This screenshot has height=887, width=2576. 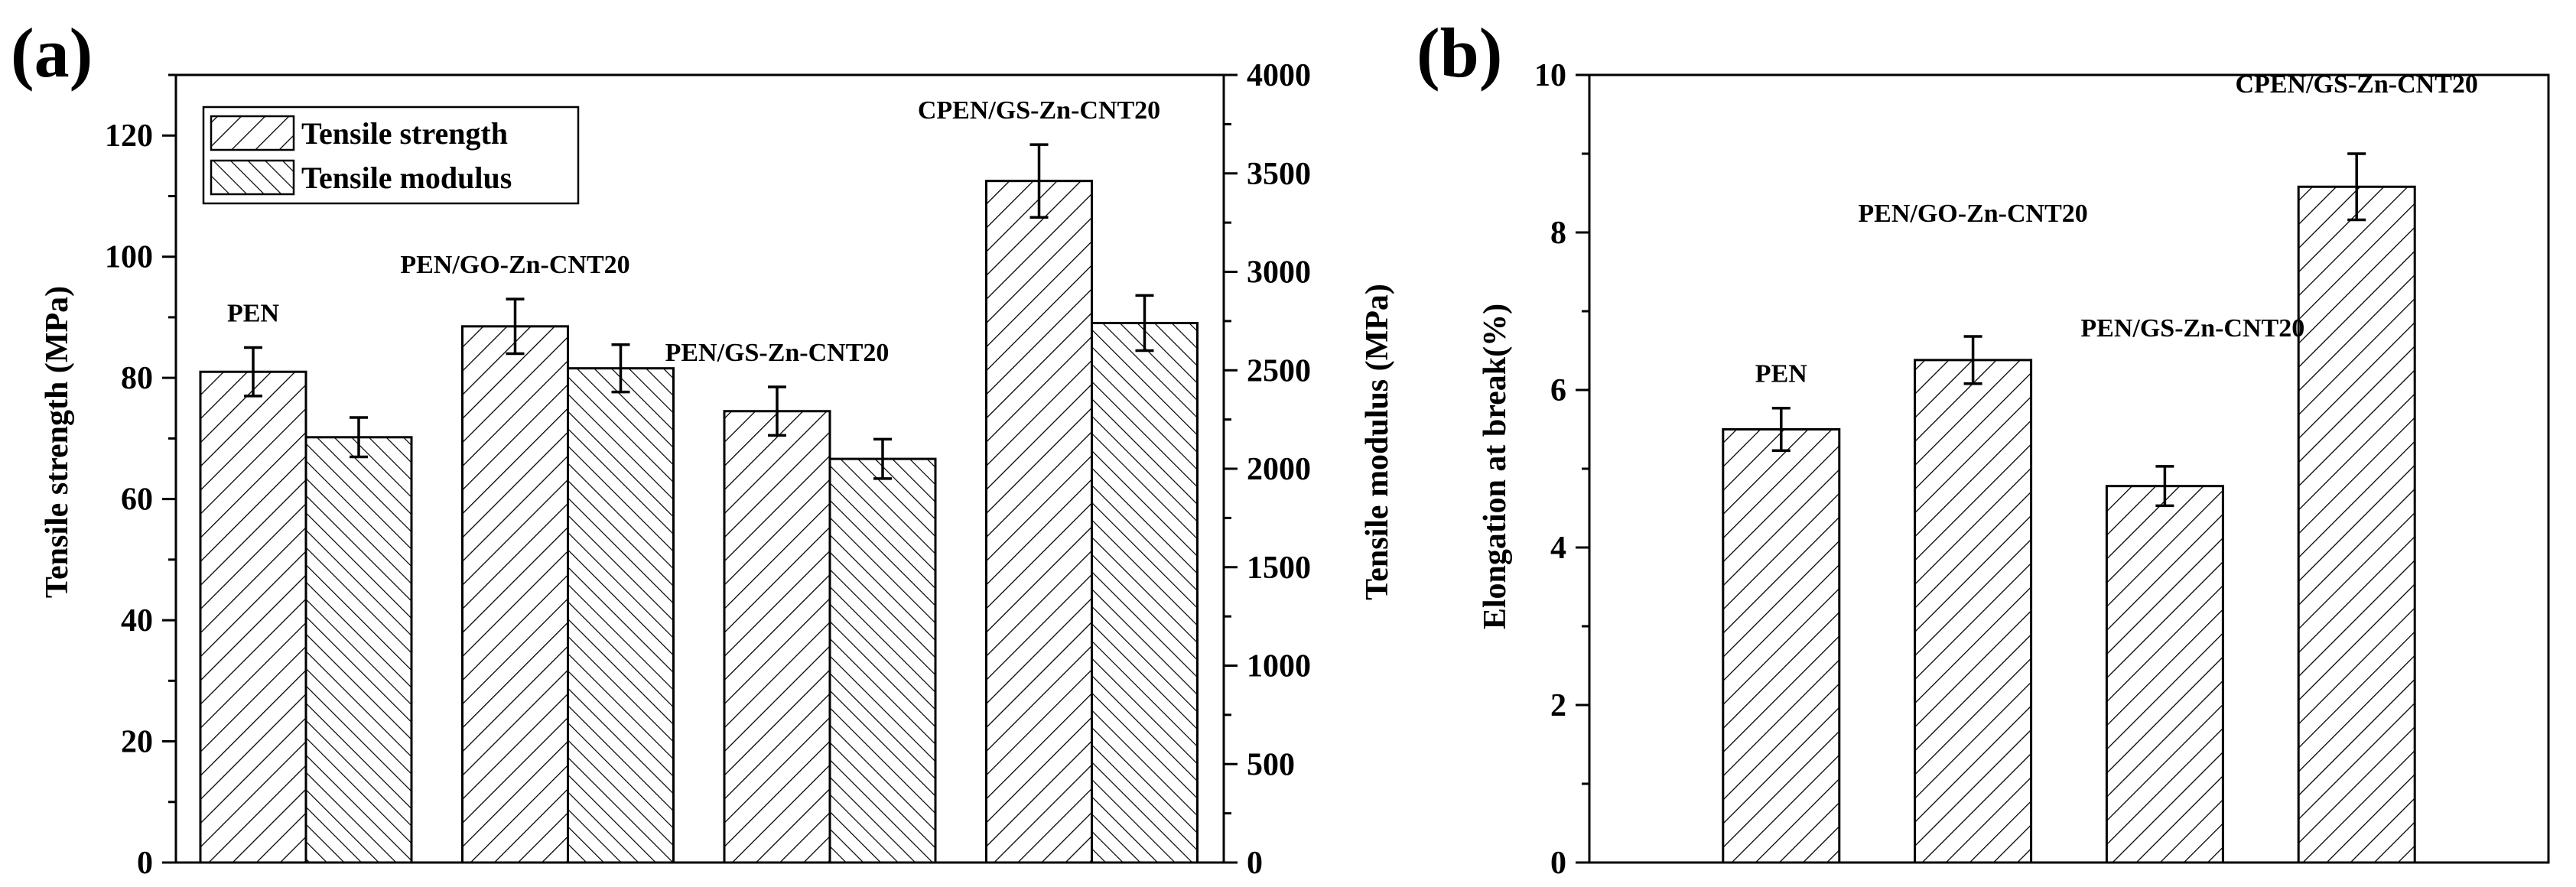 What do you see at coordinates (1039, 110) in the screenshot?
I see `category-label-cpen-gs-zn-cnt20: CPEN/GS-Zn-CNT20` at bounding box center [1039, 110].